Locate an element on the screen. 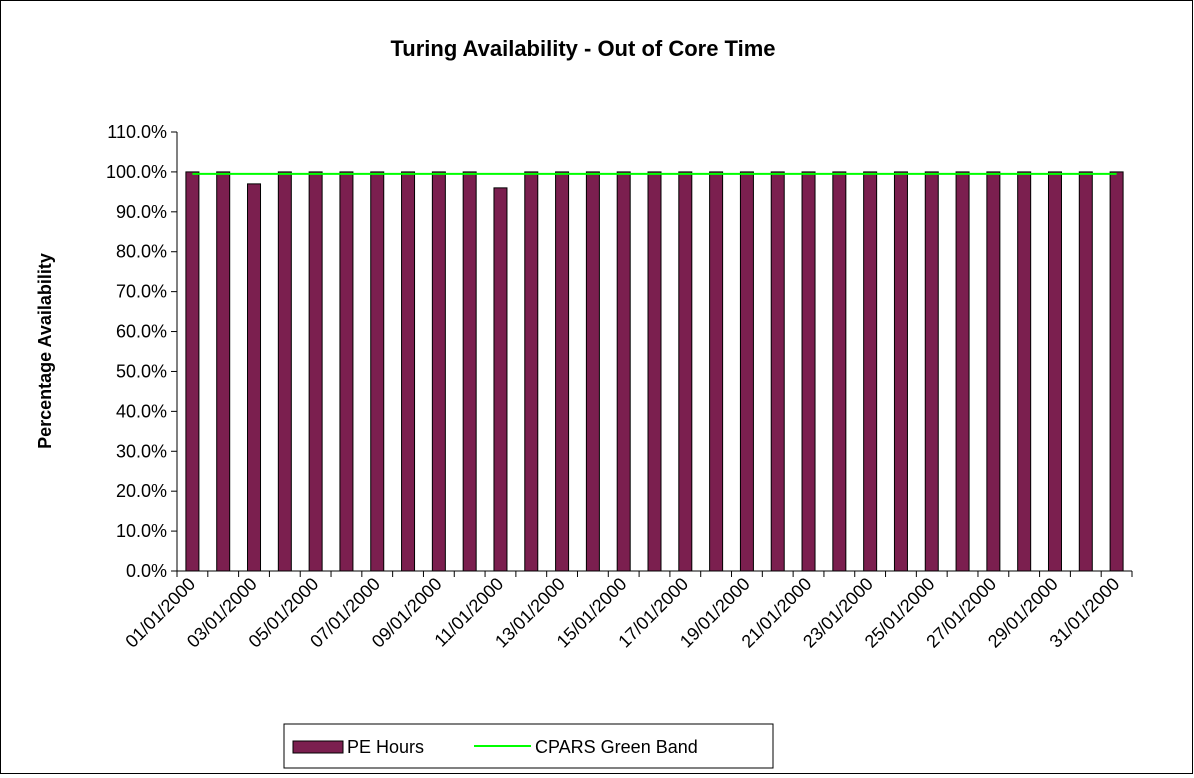 This screenshot has width=1194, height=778. y-tick-label: 110.0% is located at coordinates (137, 132).